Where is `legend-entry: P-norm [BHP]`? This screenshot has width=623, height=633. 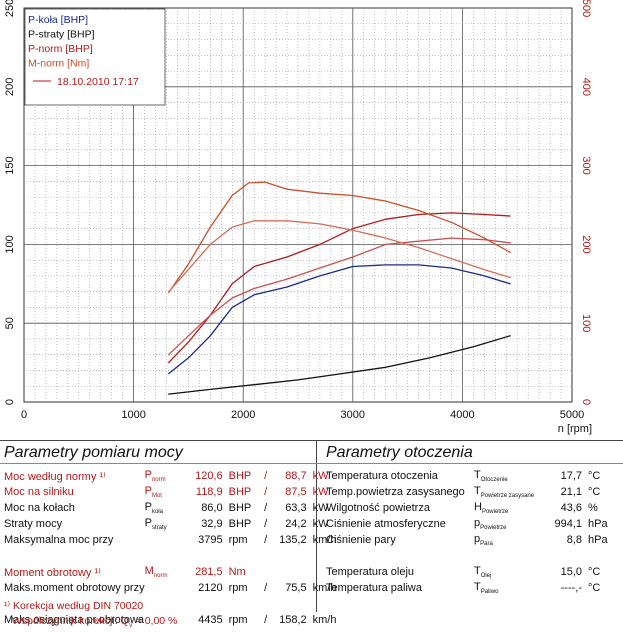 legend-entry: P-norm [BHP] is located at coordinates (60, 49).